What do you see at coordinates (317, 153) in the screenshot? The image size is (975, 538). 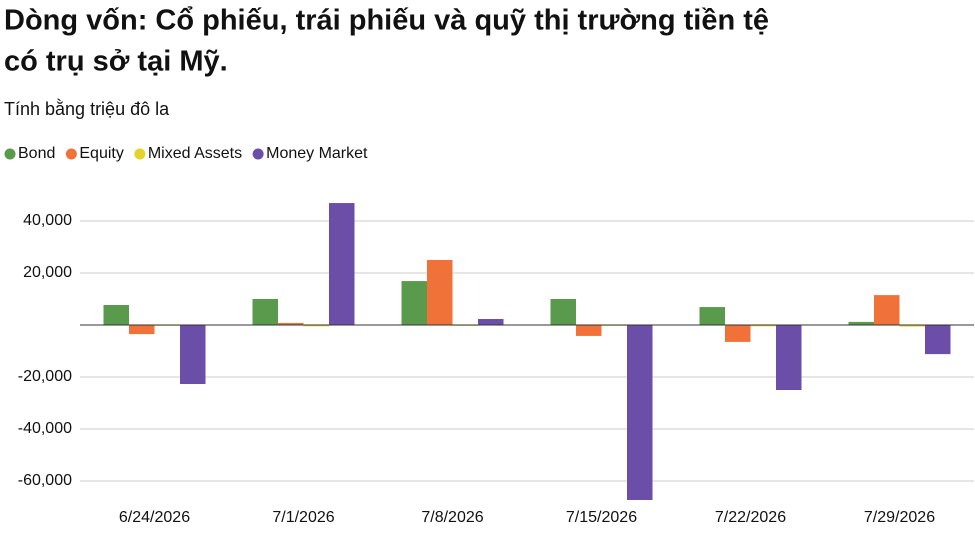 I see `legend-label: Money Market` at bounding box center [317, 153].